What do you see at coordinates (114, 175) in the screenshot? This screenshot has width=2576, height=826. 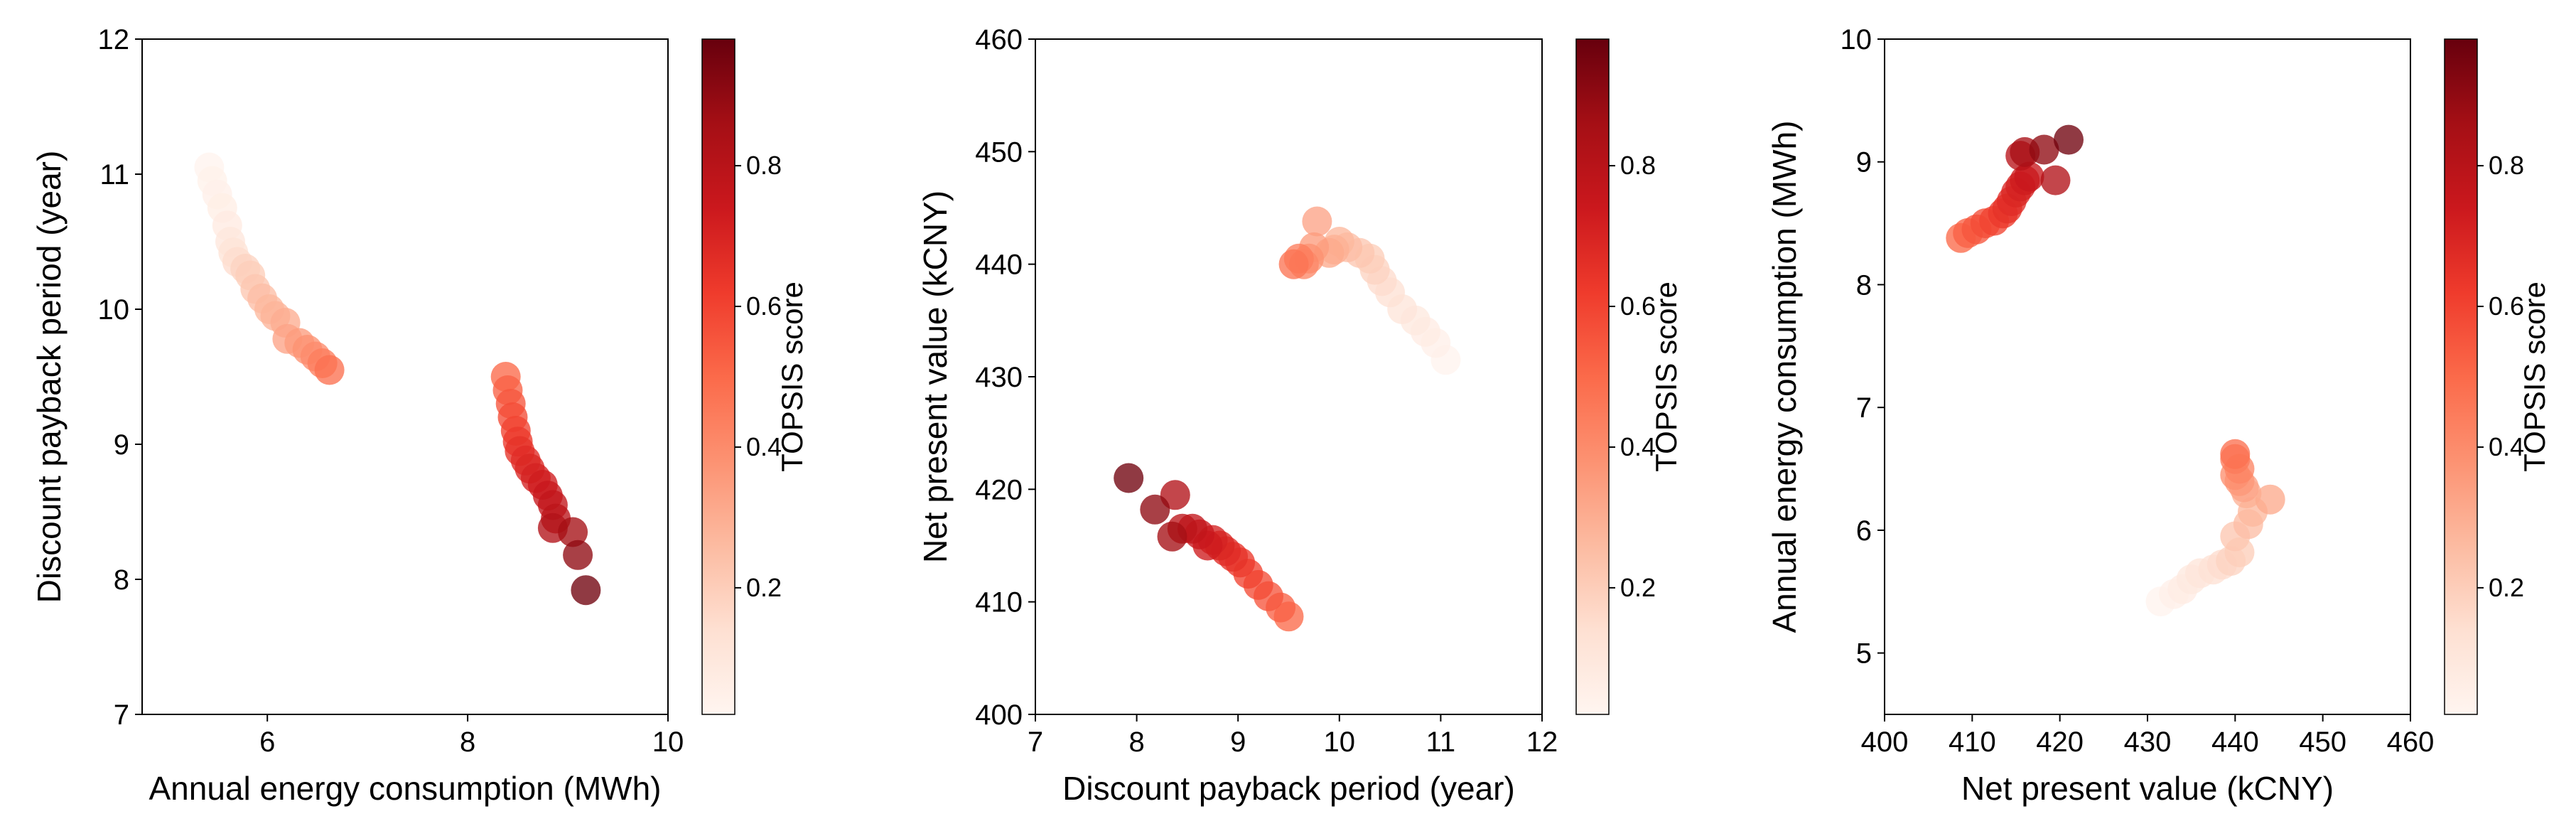 I see `y-tick-label: 11` at bounding box center [114, 175].